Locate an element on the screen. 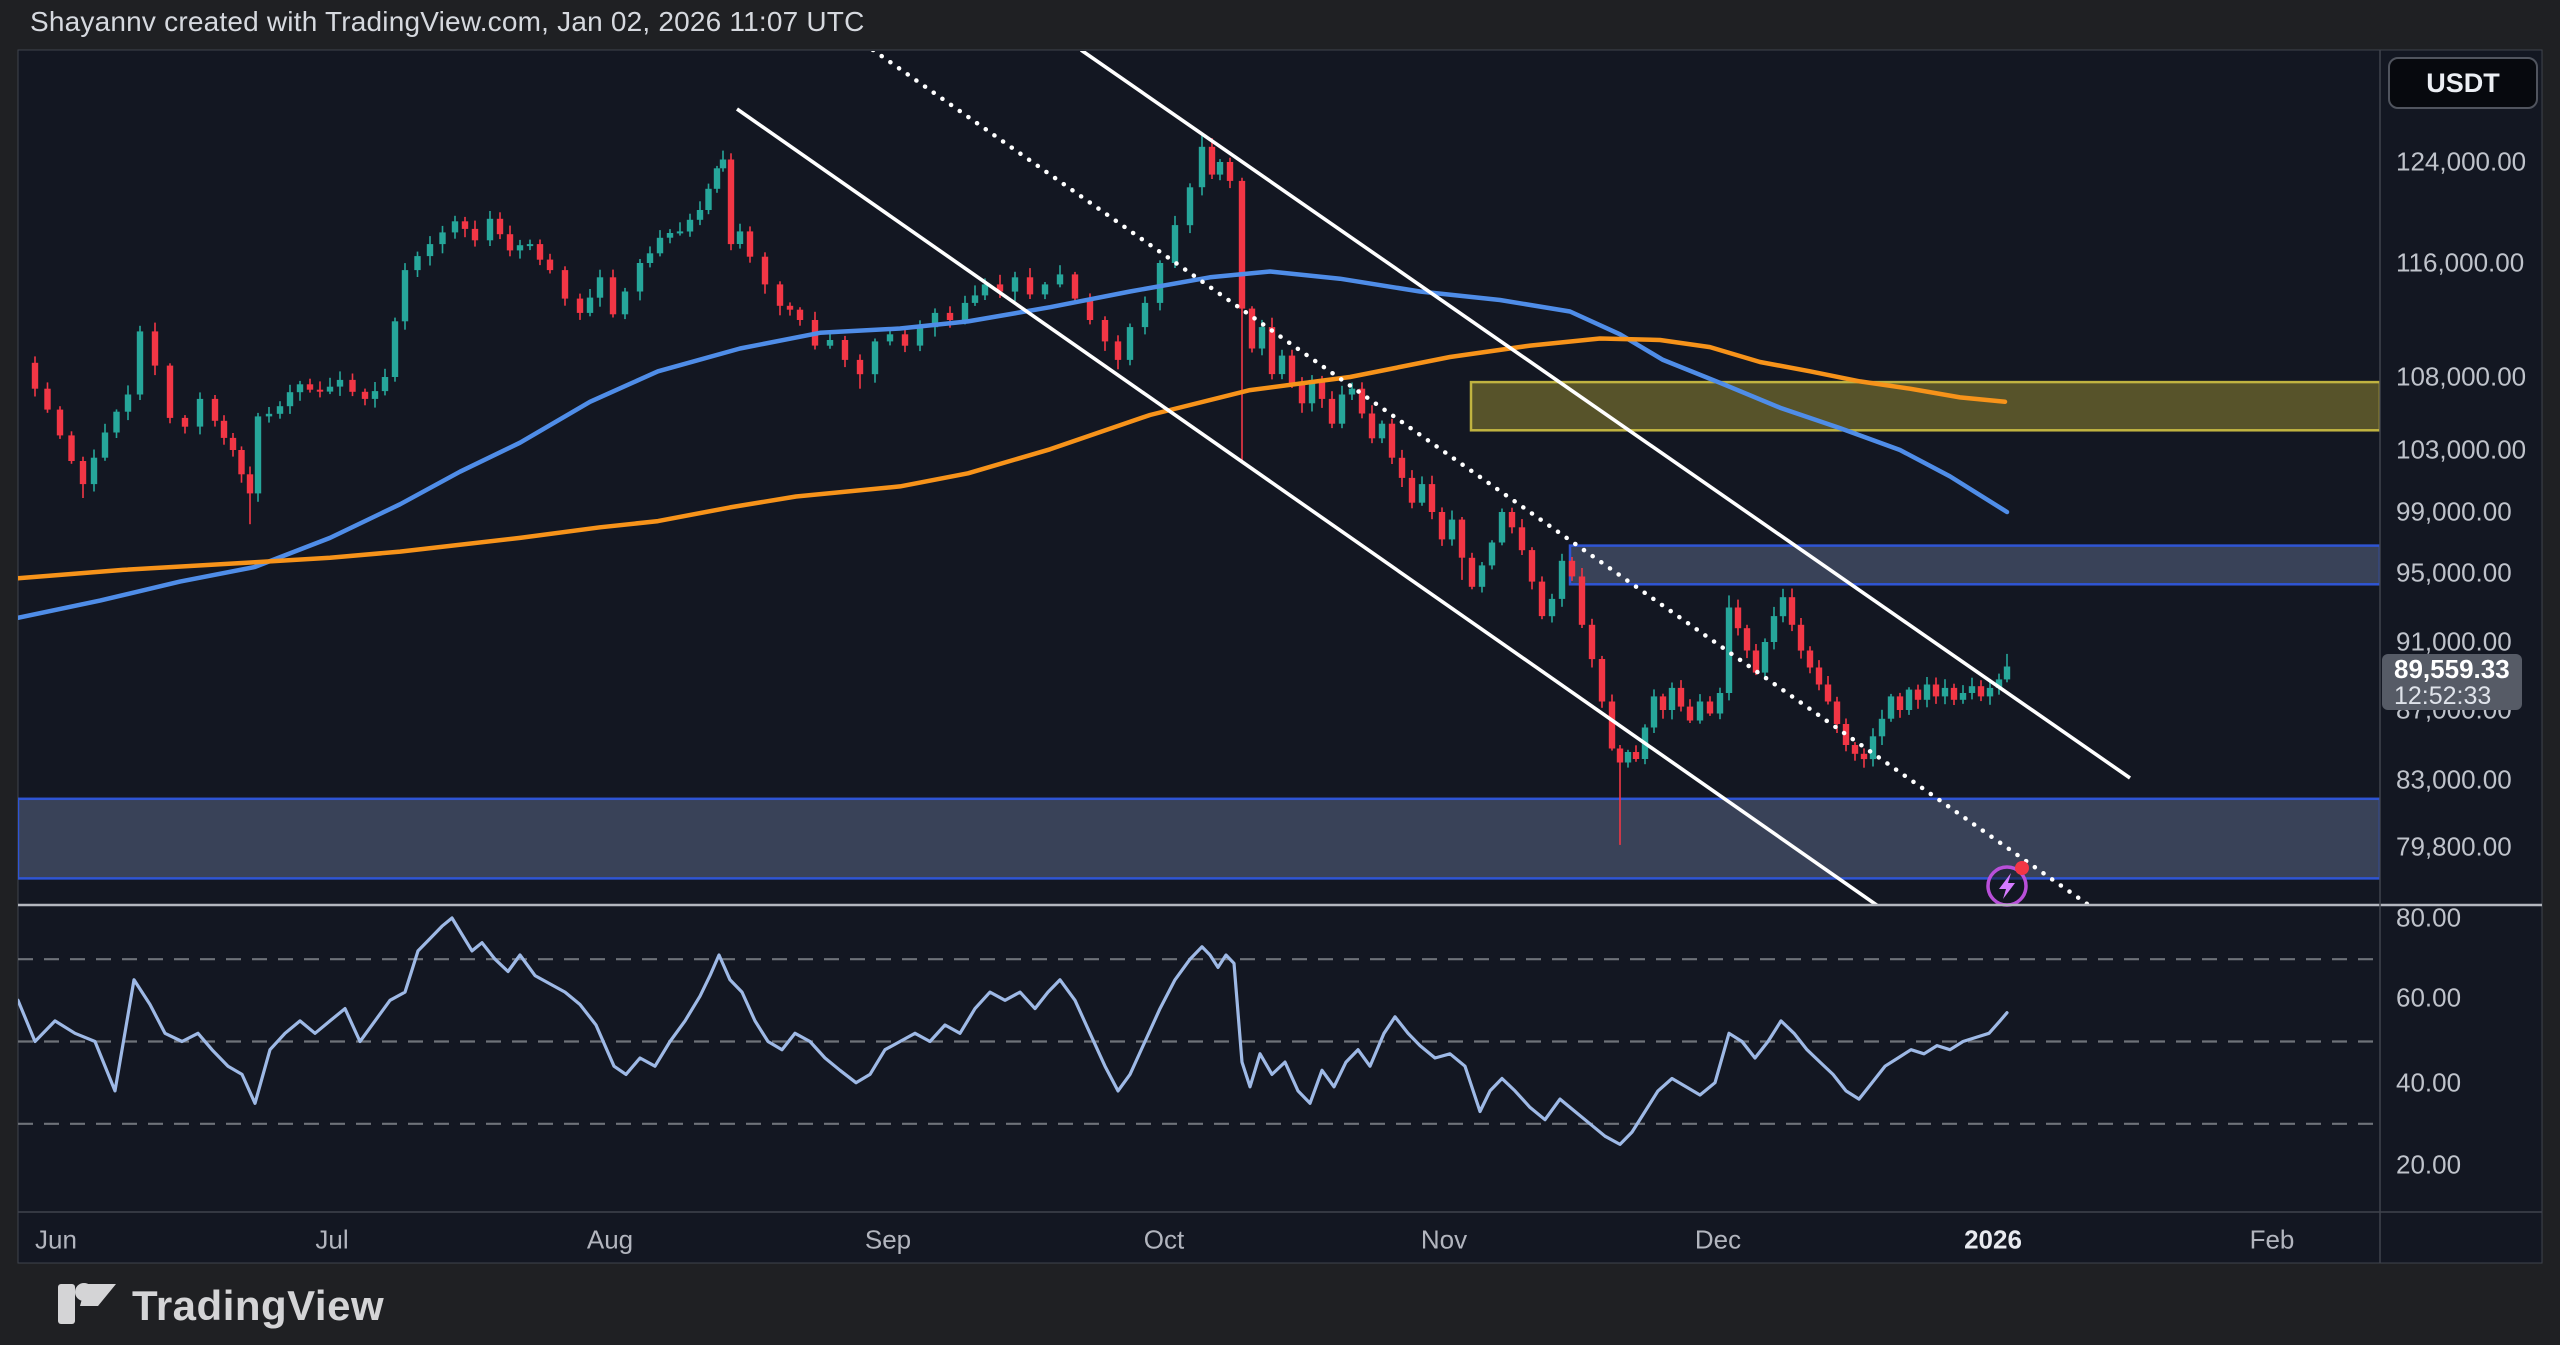  last-price-value: 89,559.33 is located at coordinates (2452, 668).